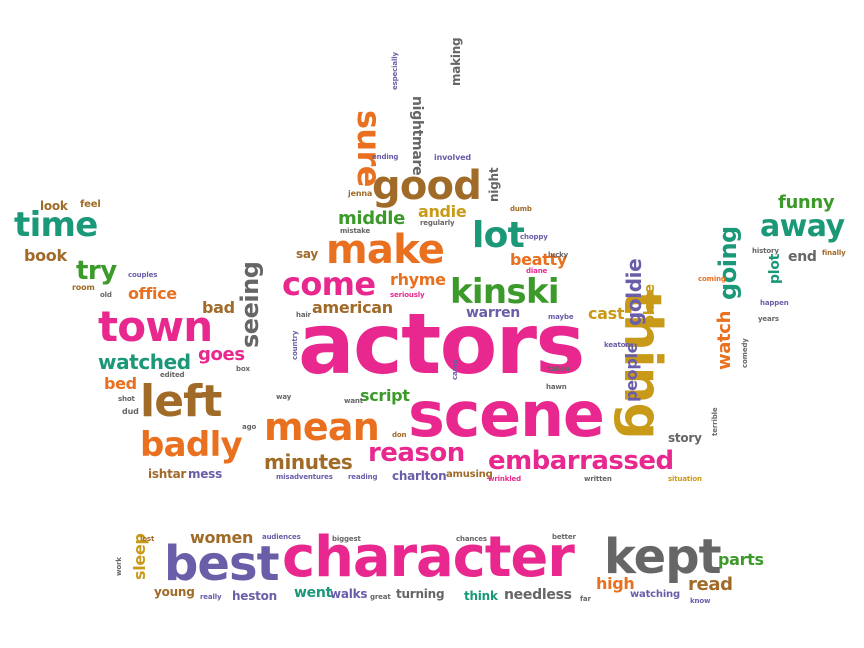 Image resolution: width=864 pixels, height=648 pixels. I want to click on cloud-word-going: going, so click(728, 263).